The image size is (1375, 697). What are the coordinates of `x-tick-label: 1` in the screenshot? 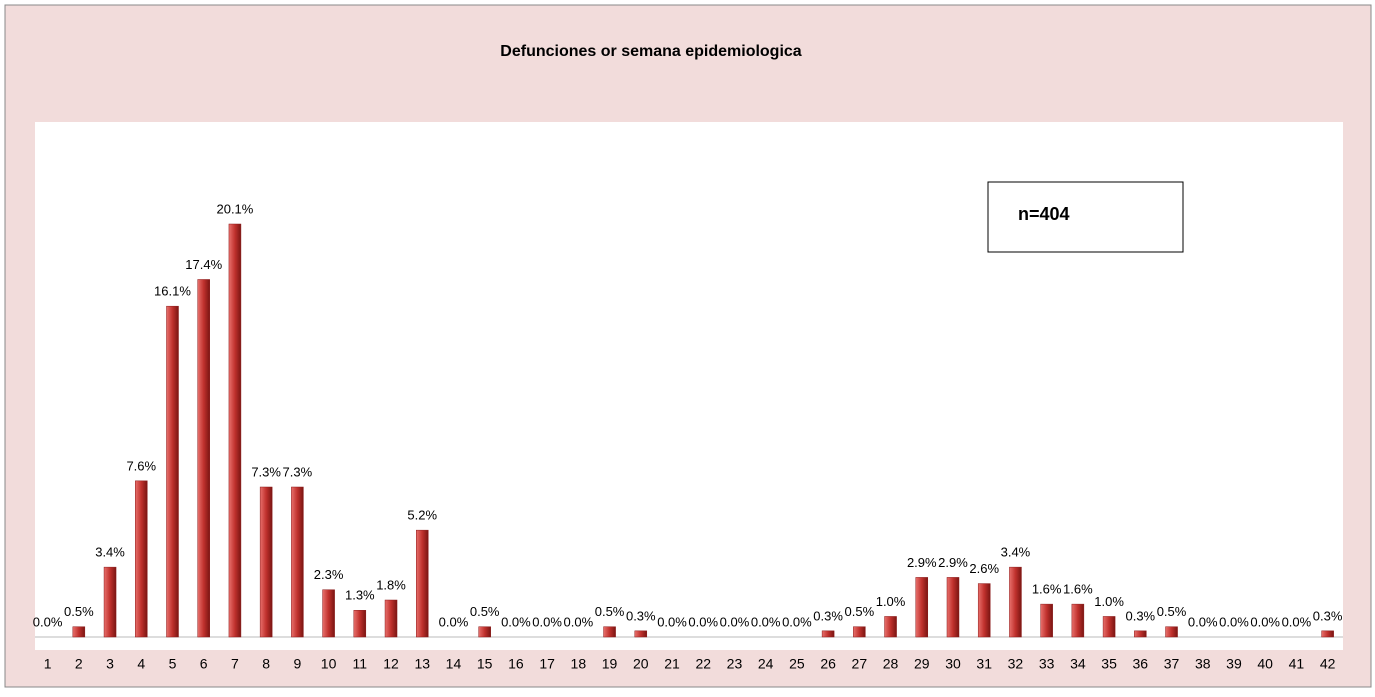 It's located at (48, 664).